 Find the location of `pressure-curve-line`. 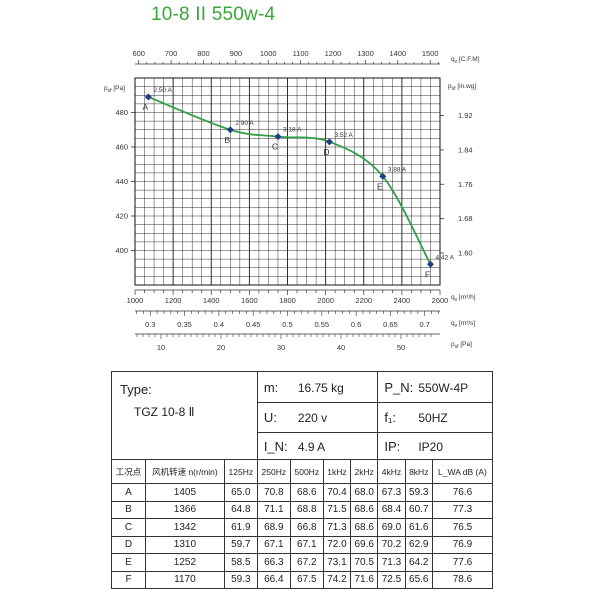

pressure-curve-line is located at coordinates (290, 180).